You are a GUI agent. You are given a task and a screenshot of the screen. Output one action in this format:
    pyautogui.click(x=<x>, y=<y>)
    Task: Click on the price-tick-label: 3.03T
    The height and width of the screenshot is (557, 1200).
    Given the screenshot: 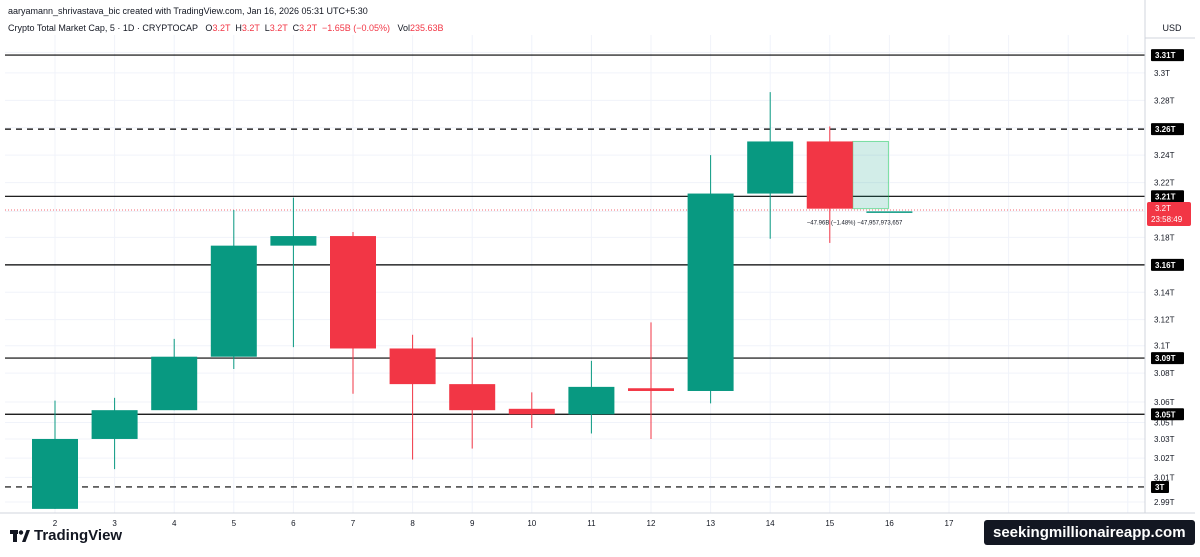 What is the action you would take?
    pyautogui.click(x=1164, y=439)
    